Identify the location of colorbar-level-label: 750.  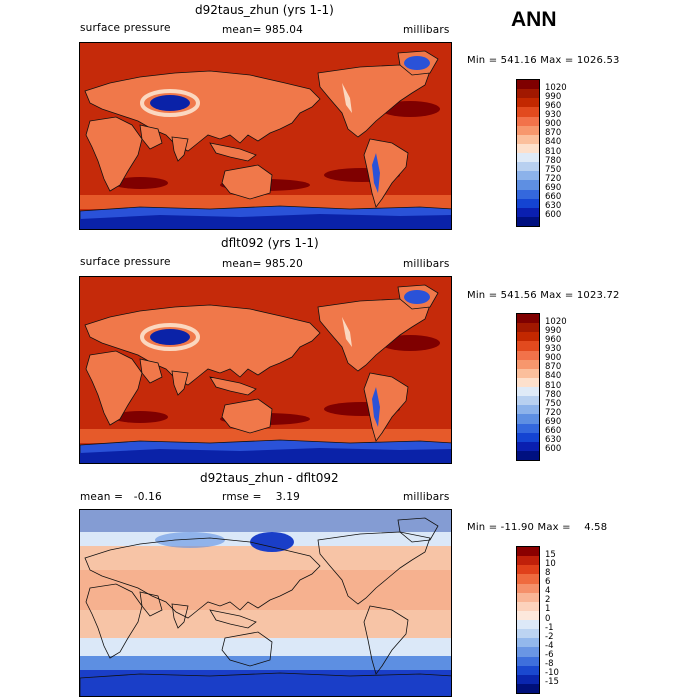
(553, 403).